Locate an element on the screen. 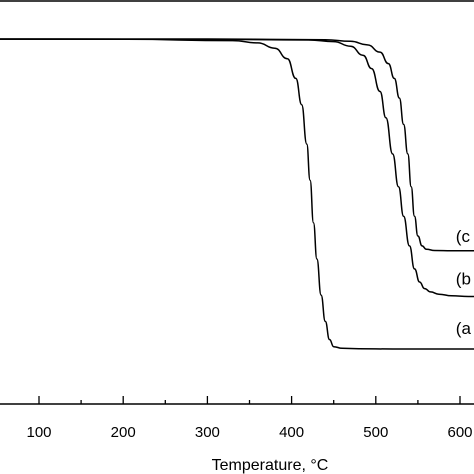 This screenshot has width=474, height=474. x-tick-label: 500 is located at coordinates (375, 432).